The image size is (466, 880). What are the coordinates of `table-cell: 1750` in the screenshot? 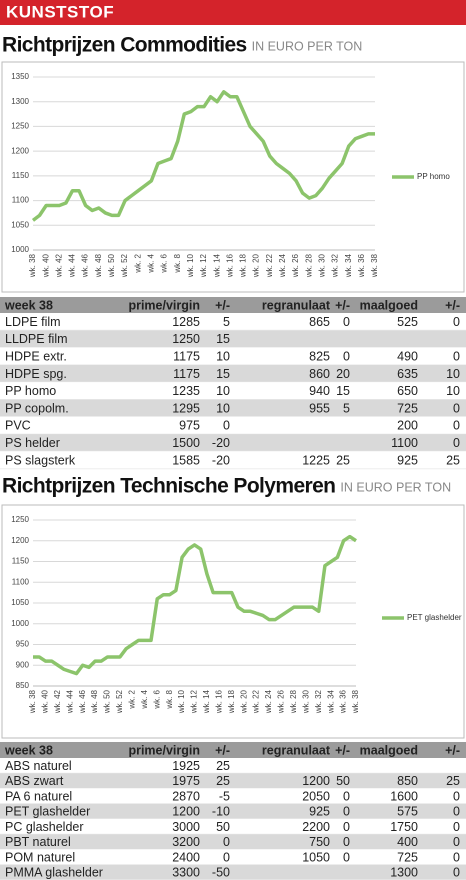 It's located at (404, 827).